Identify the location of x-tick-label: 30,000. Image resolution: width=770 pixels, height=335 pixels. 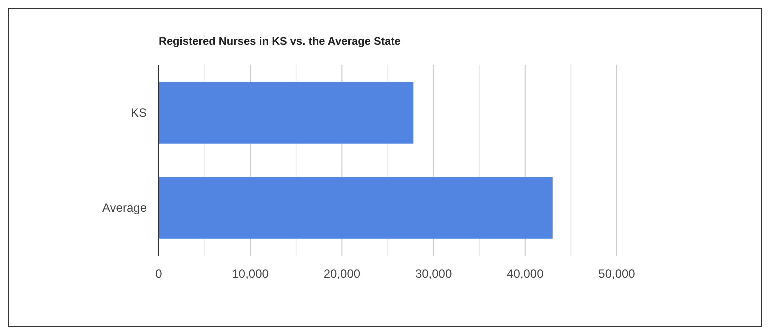
(433, 274).